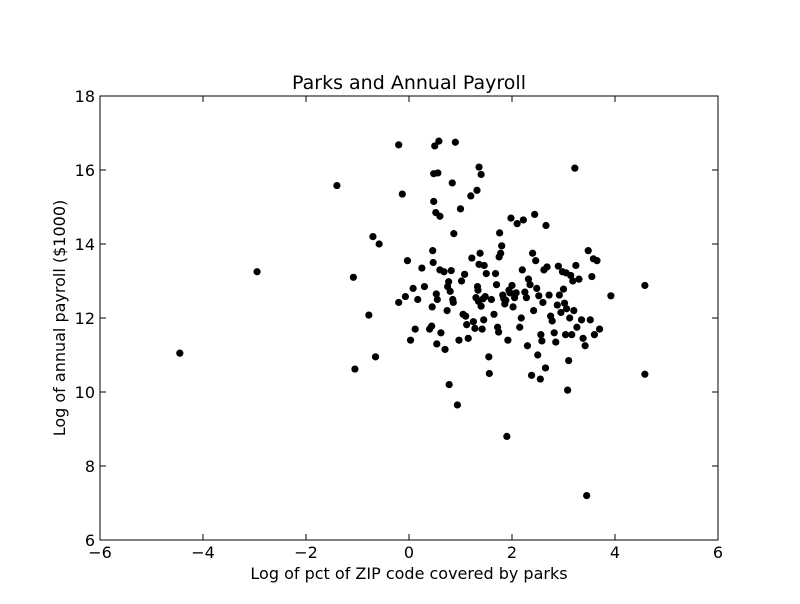 Image resolution: width=800 pixels, height=604 pixels. Describe the element at coordinates (59, 318) in the screenshot. I see `y-axis-label: Log of annual payroll ($1000)` at that location.